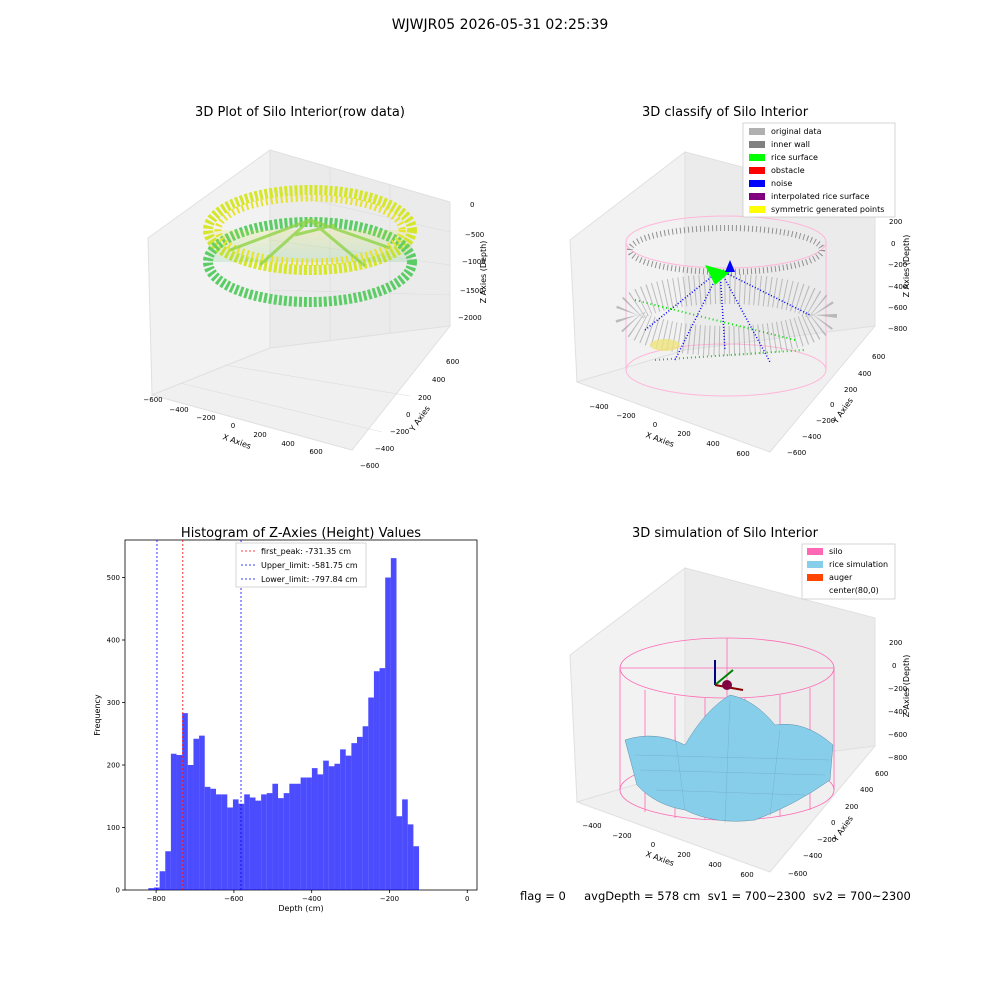 The width and height of the screenshot is (1000, 1000). Describe the element at coordinates (621, 836) in the screenshot. I see `simulation-xtick: −200` at that location.